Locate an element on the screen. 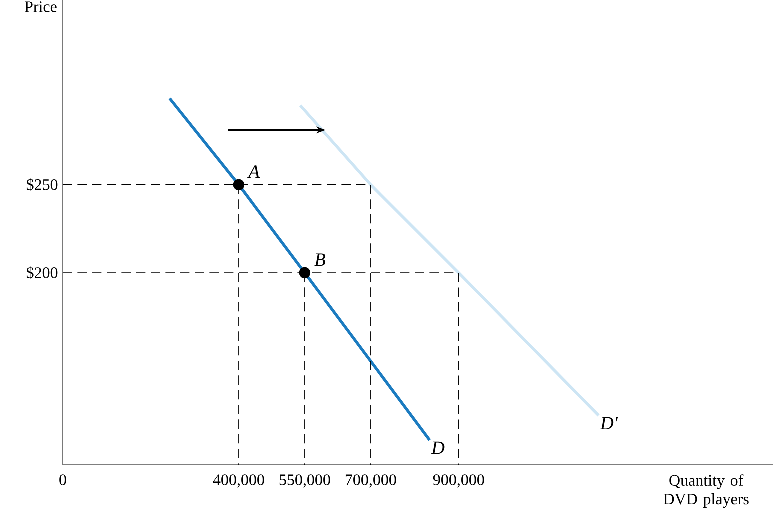 The width and height of the screenshot is (773, 525). series-label: D′ is located at coordinates (609, 423).